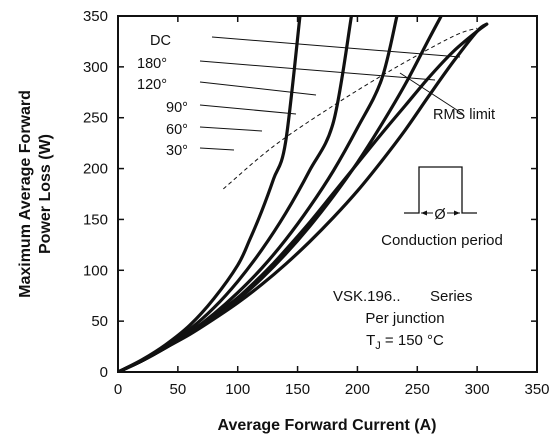 Image resolution: width=557 pixels, height=447 pixels. I want to click on curve-label: 30°, so click(177, 151).